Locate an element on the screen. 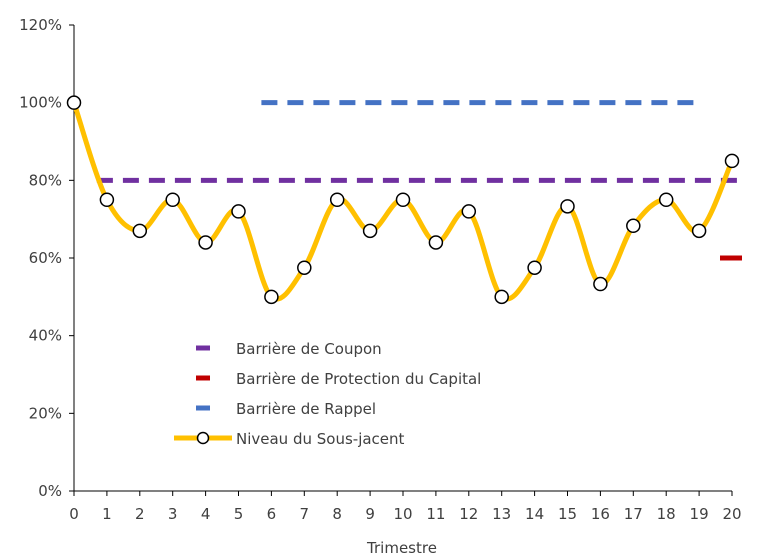  x-tick-label: 3 is located at coordinates (173, 514).